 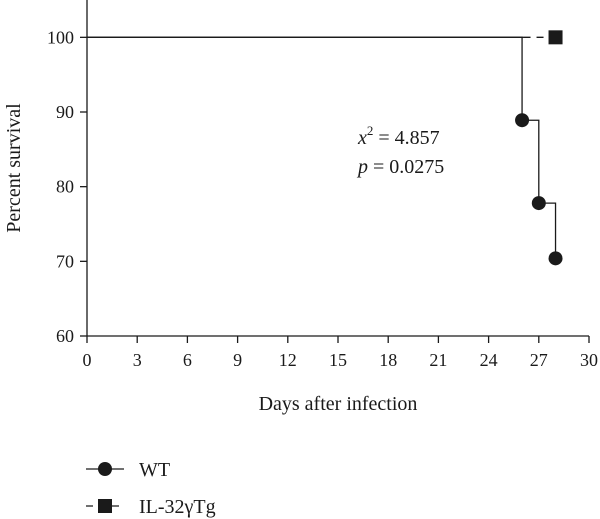 I want to click on y-tick-label-70: 70, so click(x=65, y=261).